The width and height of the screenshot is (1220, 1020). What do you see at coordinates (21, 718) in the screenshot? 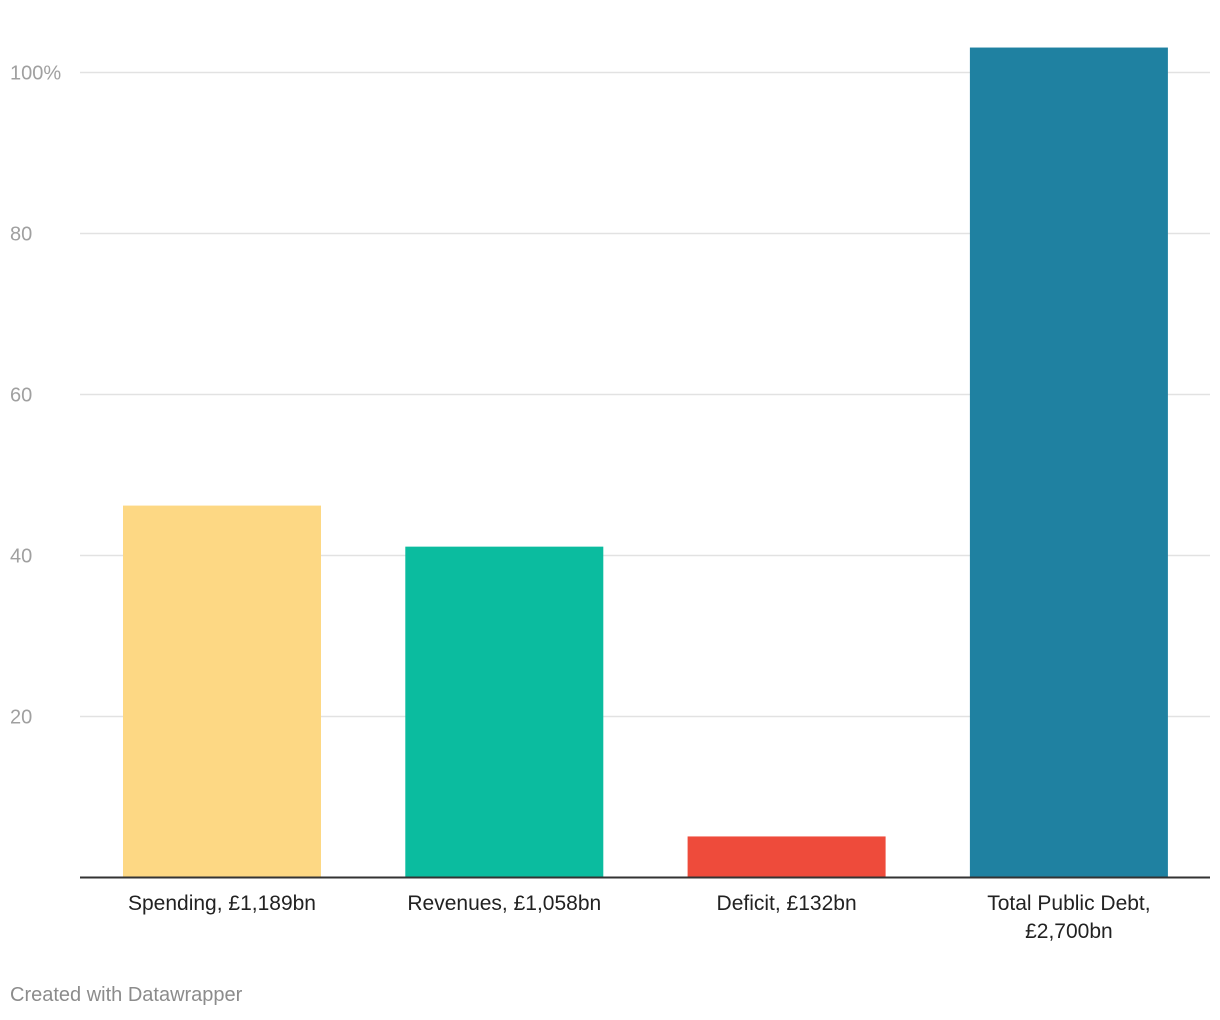
I see `y-tick-label: 20` at bounding box center [21, 718].